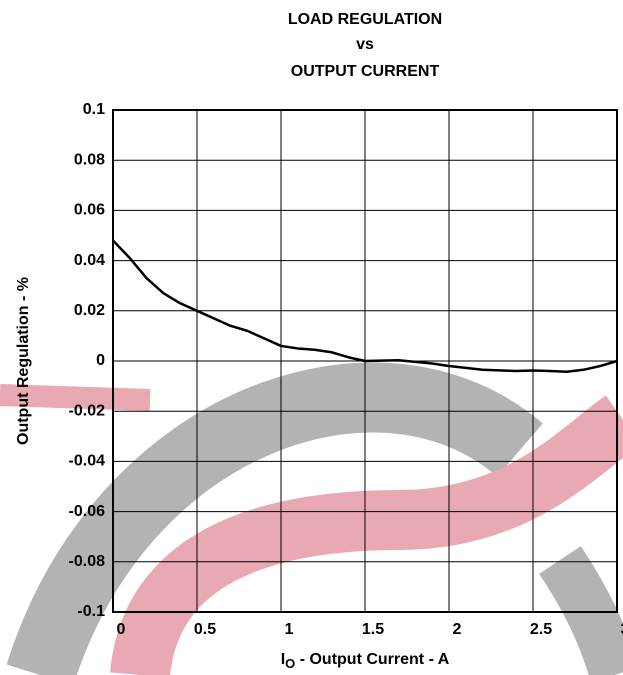 Image resolution: width=623 pixels, height=675 pixels. Describe the element at coordinates (205, 629) in the screenshot. I see `x-tick-label: 0.5` at that location.